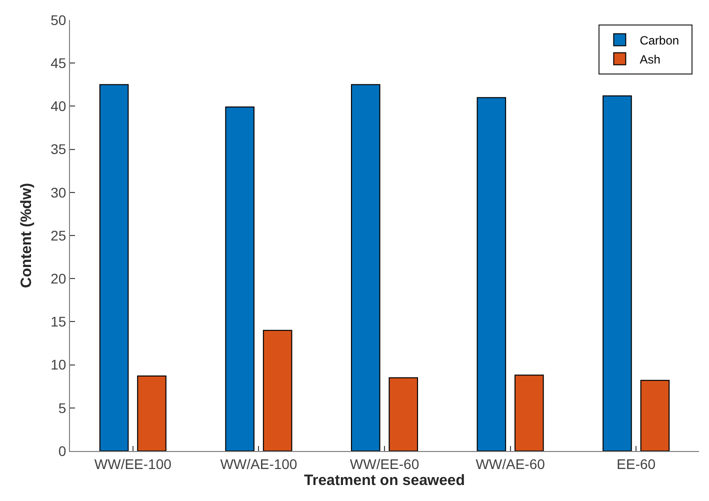  Describe the element at coordinates (58, 106) in the screenshot. I see `y-tick-label: 40` at that location.